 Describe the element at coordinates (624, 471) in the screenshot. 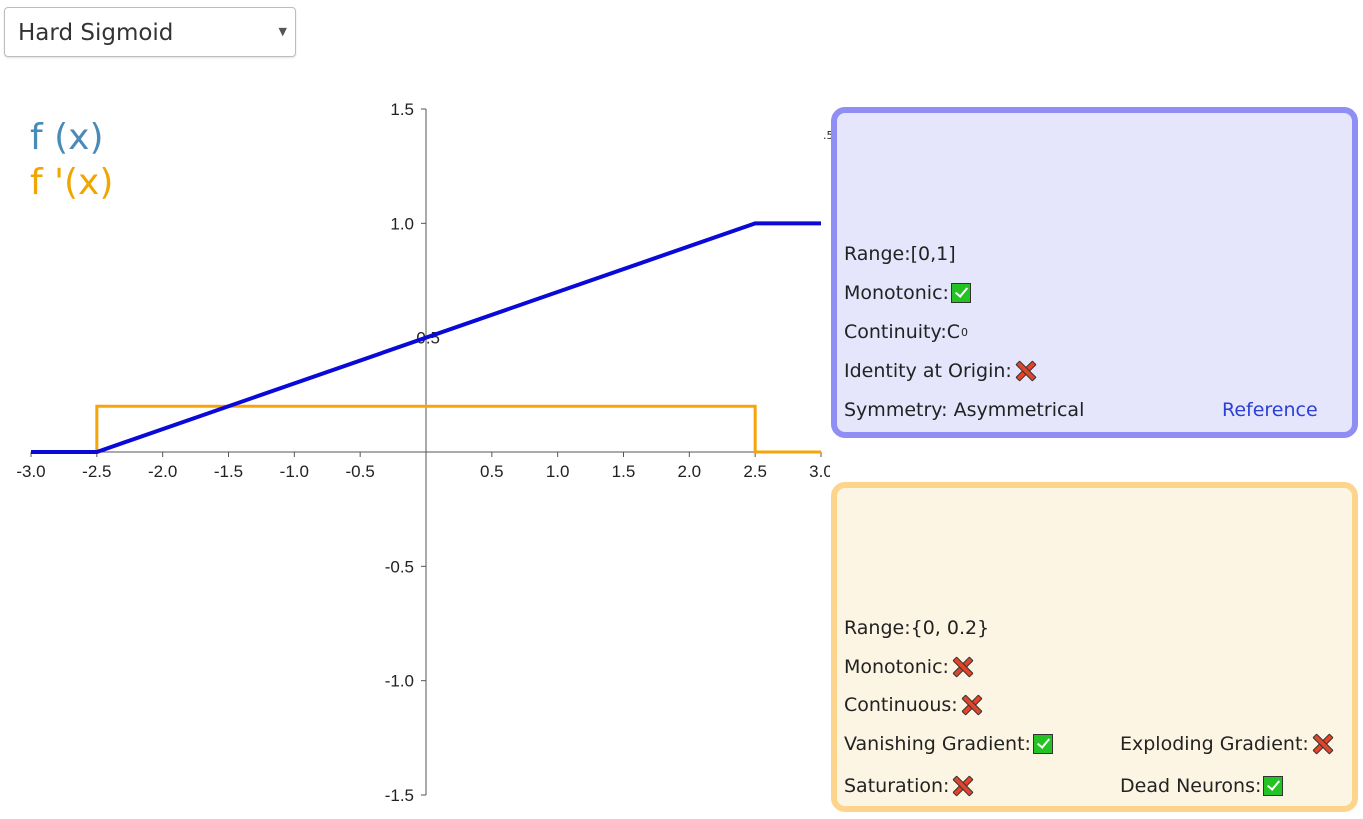

I see `x-tick-label: 1.5` at that location.